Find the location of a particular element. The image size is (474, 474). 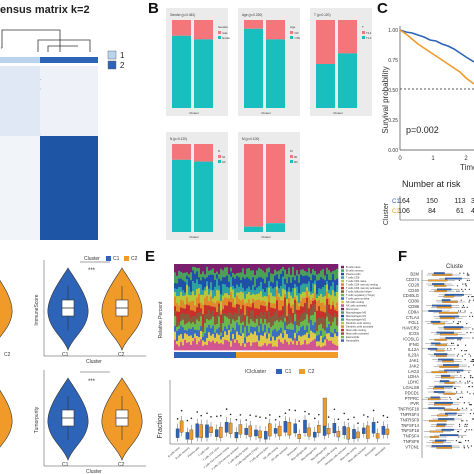

proportion-legend-swatch is located at coordinates (219, 156).